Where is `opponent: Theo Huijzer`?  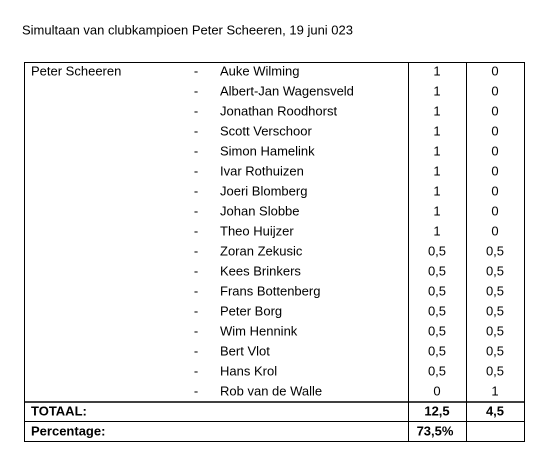
opponent: Theo Huijzer is located at coordinates (257, 230).